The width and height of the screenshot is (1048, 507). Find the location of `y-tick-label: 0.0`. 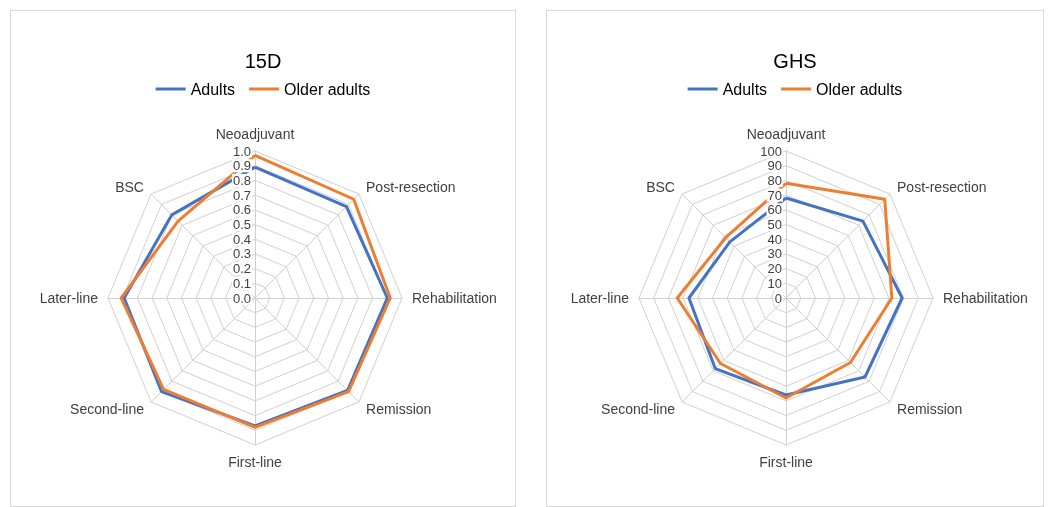

y-tick-label: 0.0 is located at coordinates (241, 298).